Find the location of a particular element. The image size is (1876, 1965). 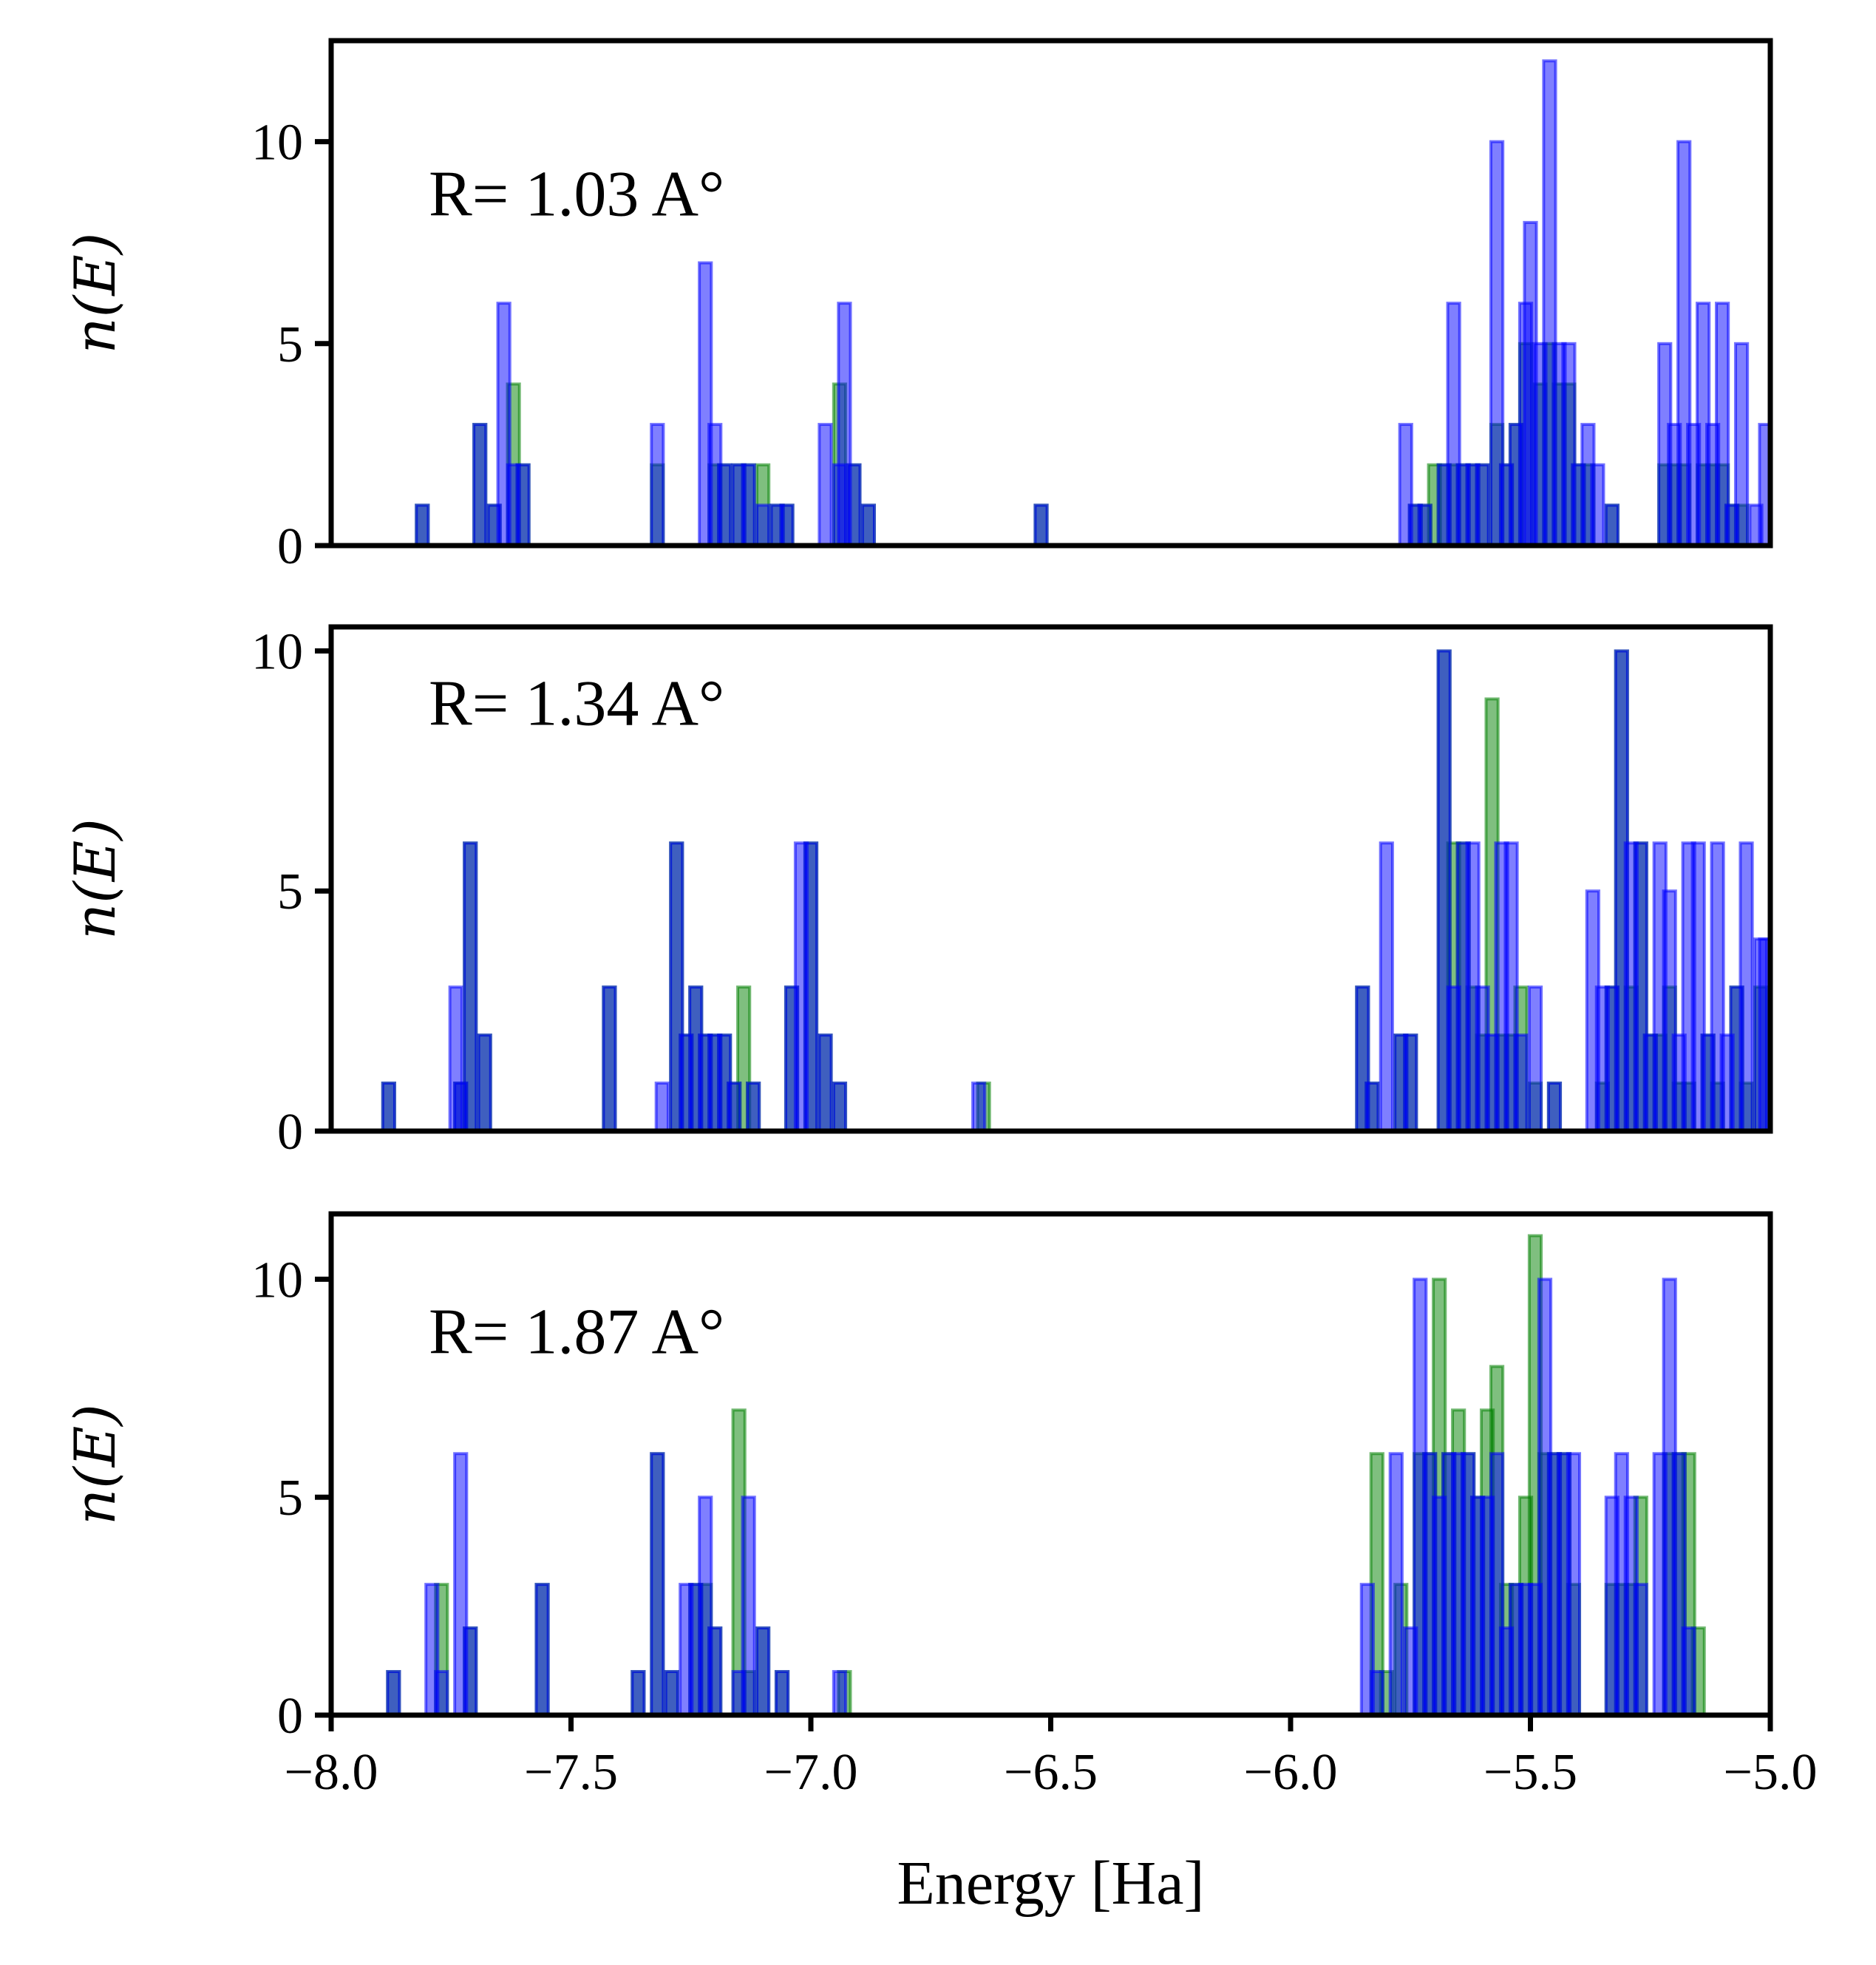

x-tick-label: −6.0 is located at coordinates (1291, 1773).